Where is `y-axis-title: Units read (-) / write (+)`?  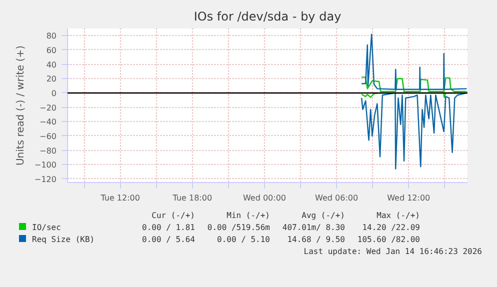 y-axis-title: Units read (-) / write (+) is located at coordinates (21, 105).